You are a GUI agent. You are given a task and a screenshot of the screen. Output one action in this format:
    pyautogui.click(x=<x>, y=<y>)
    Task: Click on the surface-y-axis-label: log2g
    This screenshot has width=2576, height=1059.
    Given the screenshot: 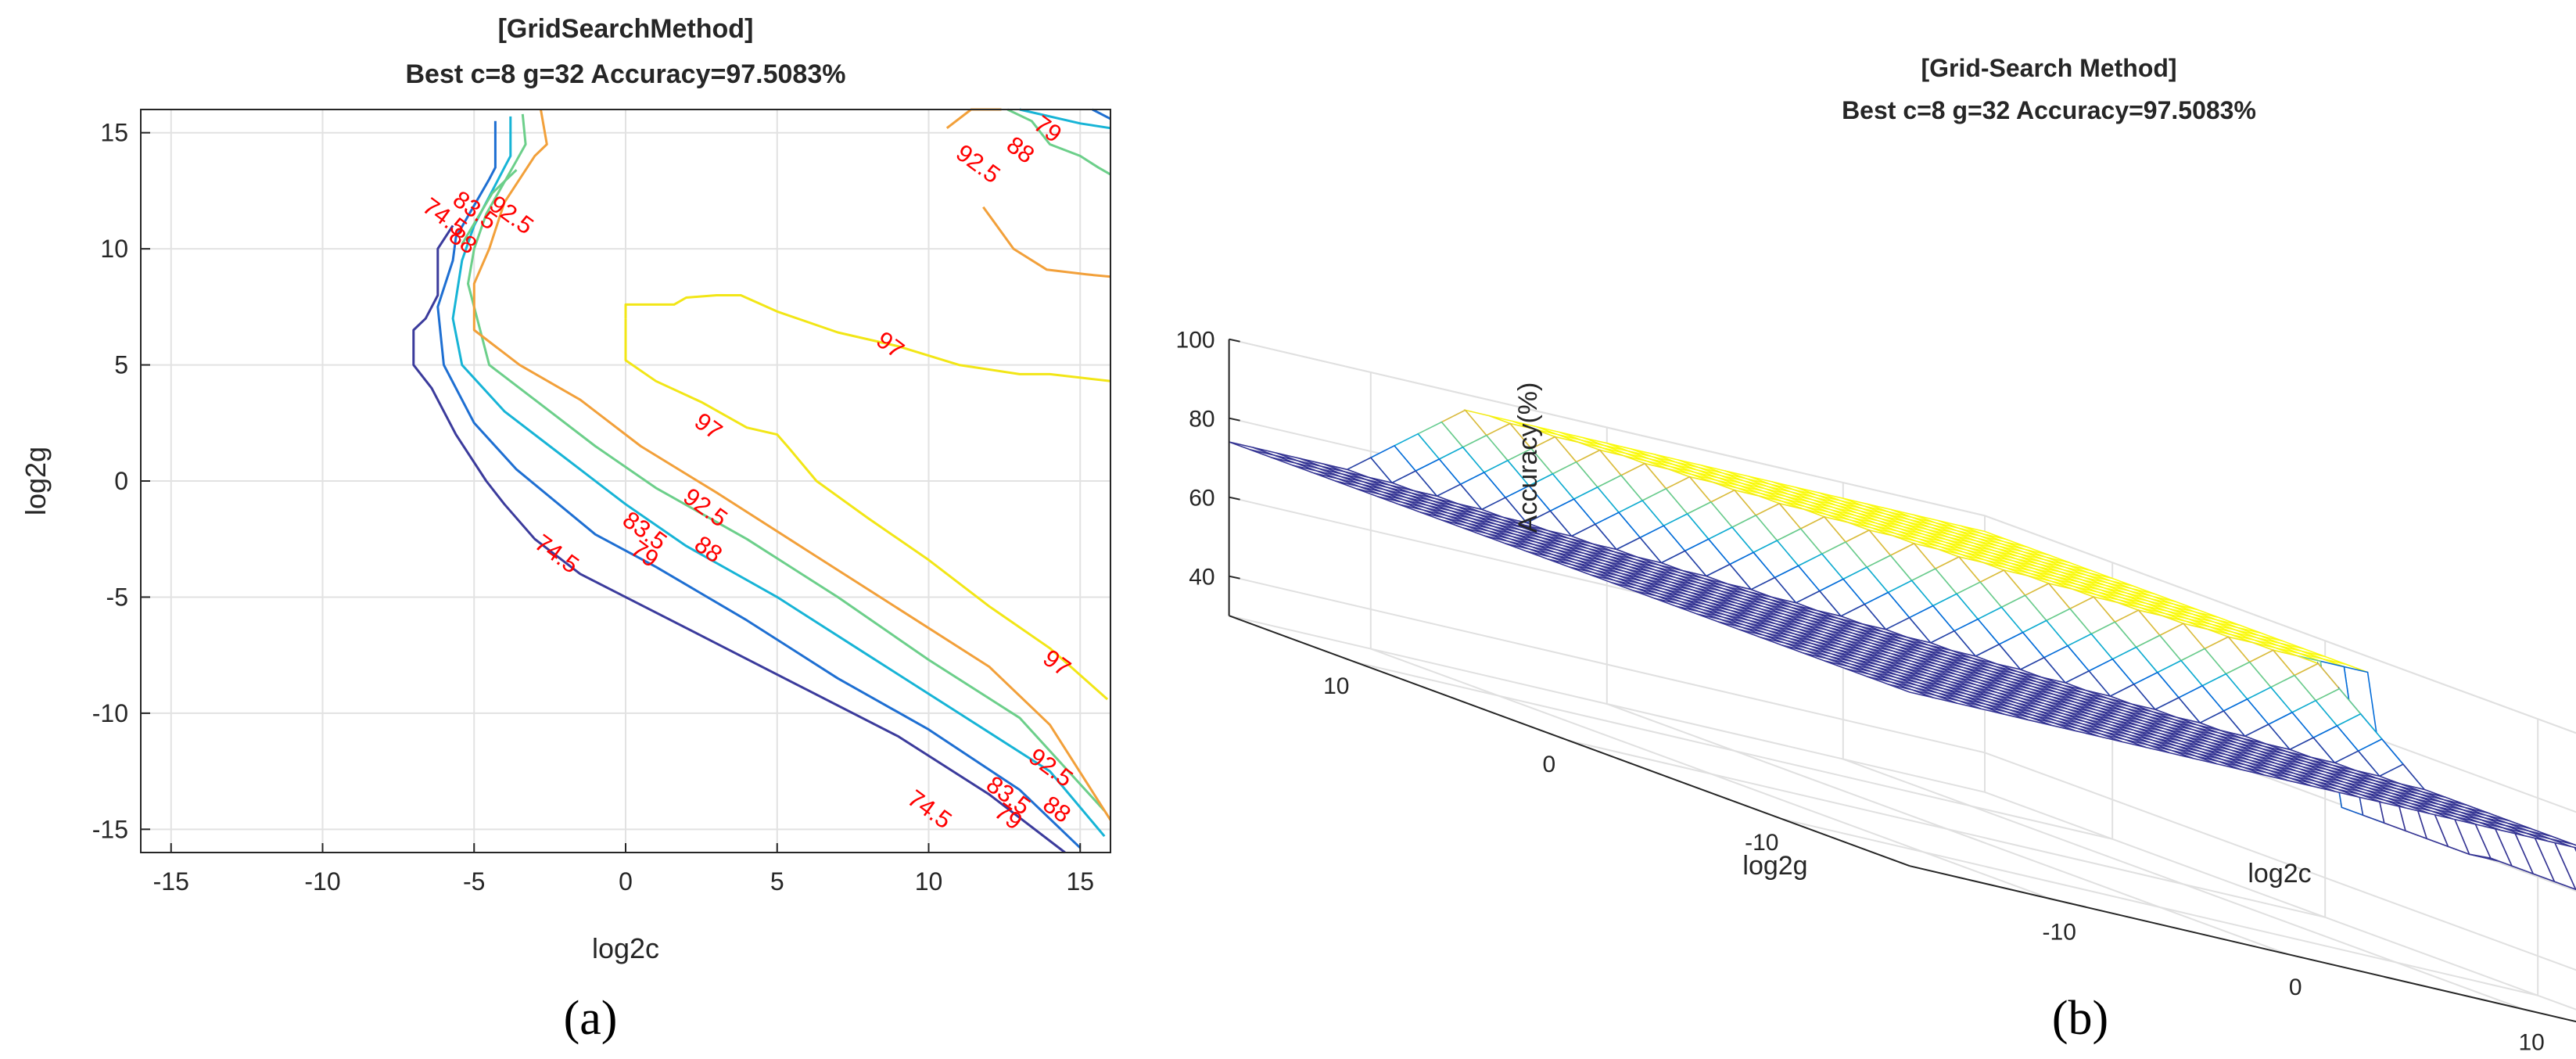 What is the action you would take?
    pyautogui.click(x=1775, y=866)
    